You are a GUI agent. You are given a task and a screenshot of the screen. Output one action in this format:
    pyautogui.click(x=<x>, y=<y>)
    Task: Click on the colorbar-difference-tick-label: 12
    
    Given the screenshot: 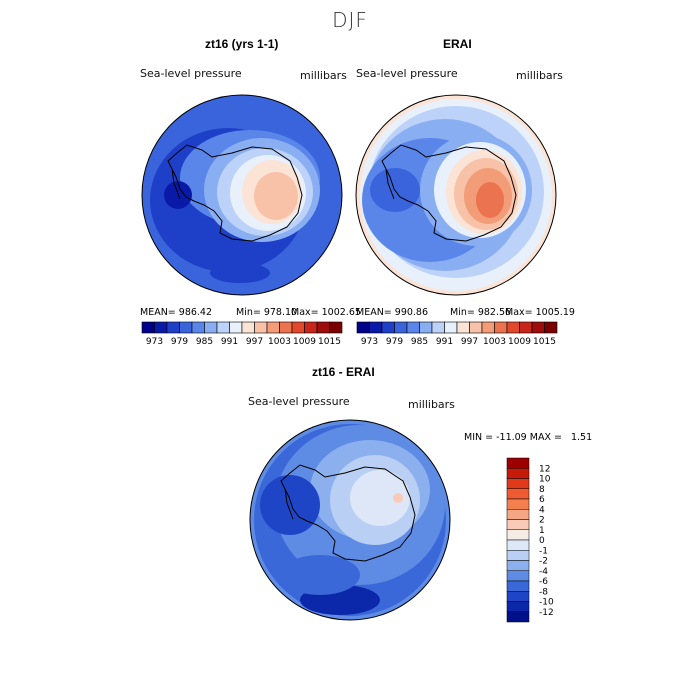 What is the action you would take?
    pyautogui.click(x=544, y=469)
    